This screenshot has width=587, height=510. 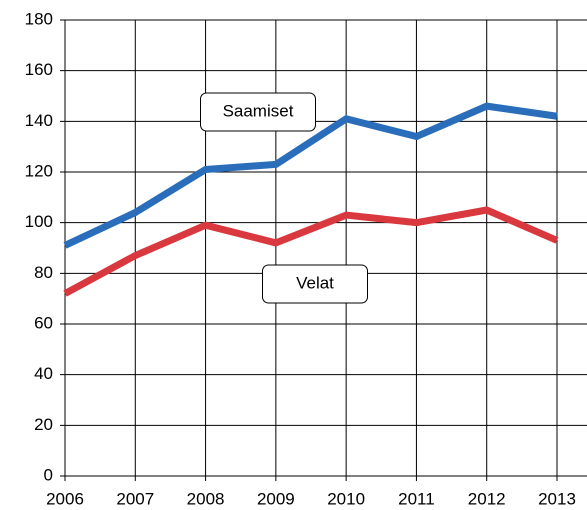 I want to click on series-label: Velat, so click(x=315, y=284).